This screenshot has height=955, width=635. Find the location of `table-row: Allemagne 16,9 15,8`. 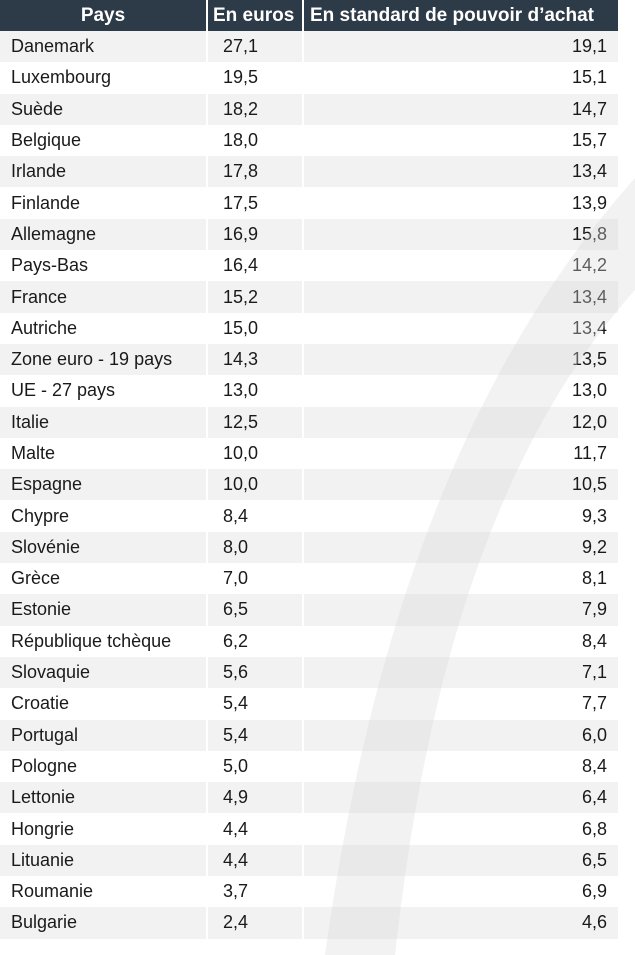

table-row: Allemagne 16,9 15,8 is located at coordinates (309, 234).